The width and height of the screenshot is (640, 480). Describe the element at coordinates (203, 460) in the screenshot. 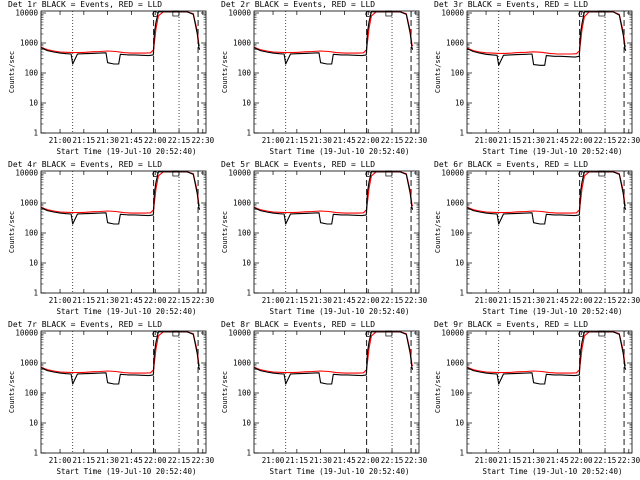

I see `x-tick-label: 22:30` at that location.